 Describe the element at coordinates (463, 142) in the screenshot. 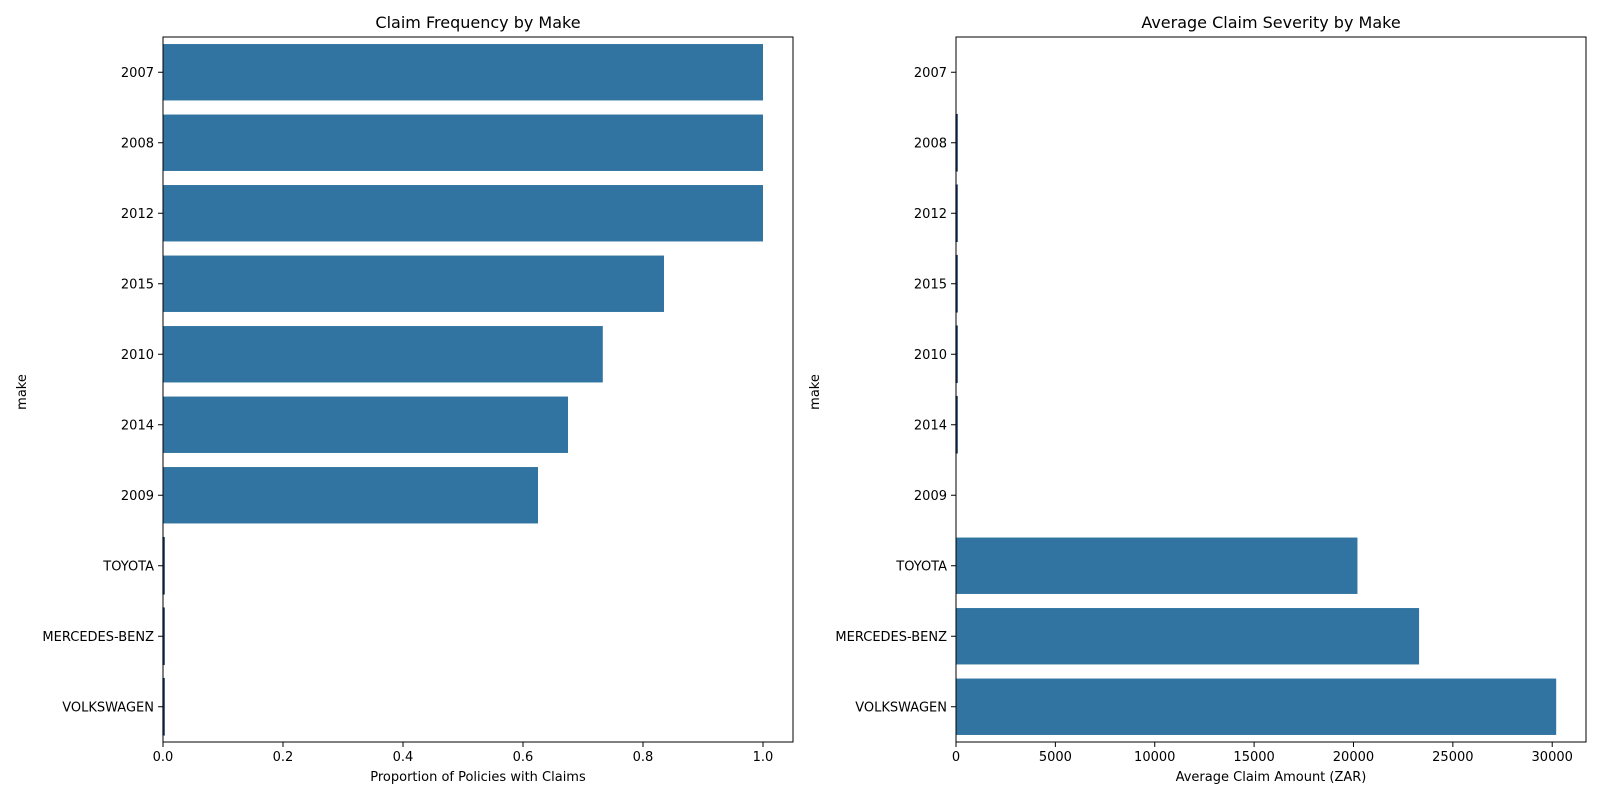

I see `bar-2008` at that location.